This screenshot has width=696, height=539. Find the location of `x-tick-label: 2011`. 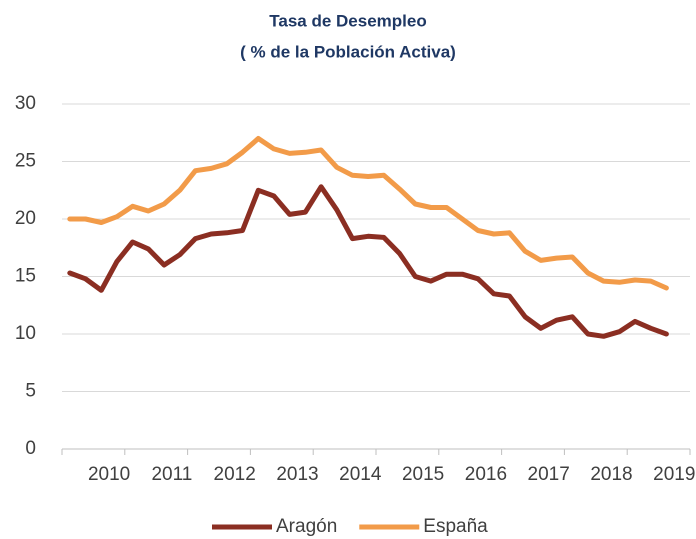

x-tick-label: 2011 is located at coordinates (171, 474).